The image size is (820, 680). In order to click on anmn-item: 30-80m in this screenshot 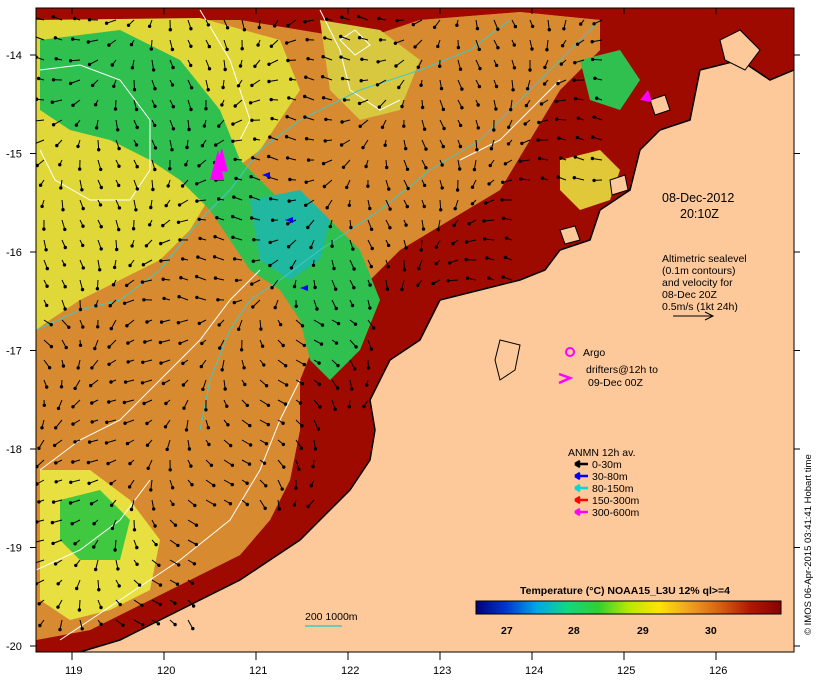, I will do `click(601, 477)`.